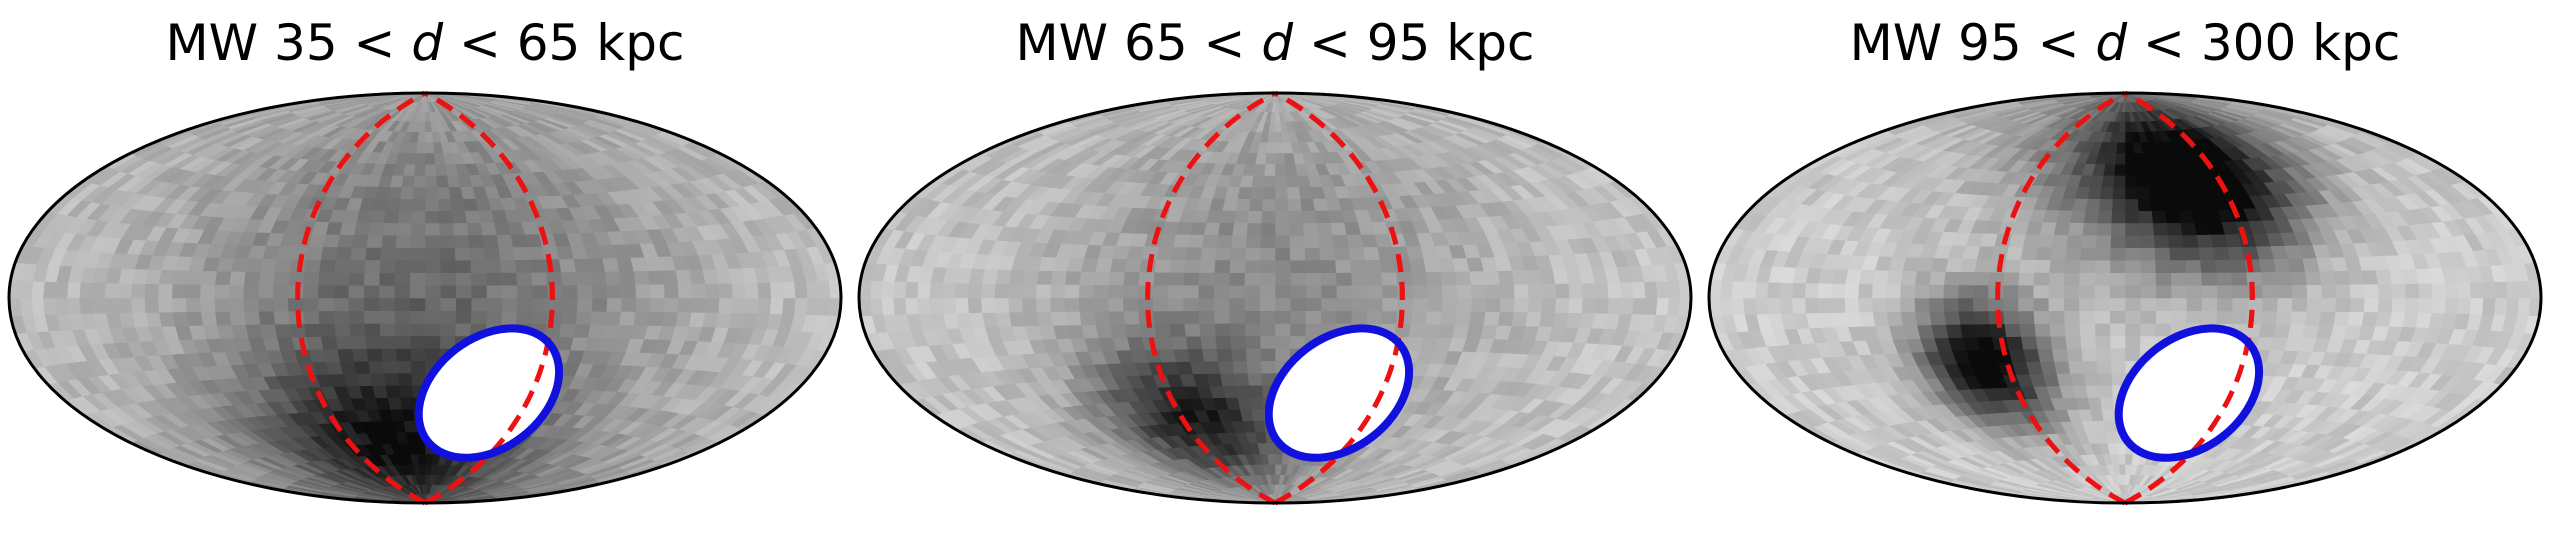 Image resolution: width=2550 pixels, height=540 pixels. Describe the element at coordinates (1972, 43) in the screenshot. I see `panel-title-prefix: MW 95 <` at that location.